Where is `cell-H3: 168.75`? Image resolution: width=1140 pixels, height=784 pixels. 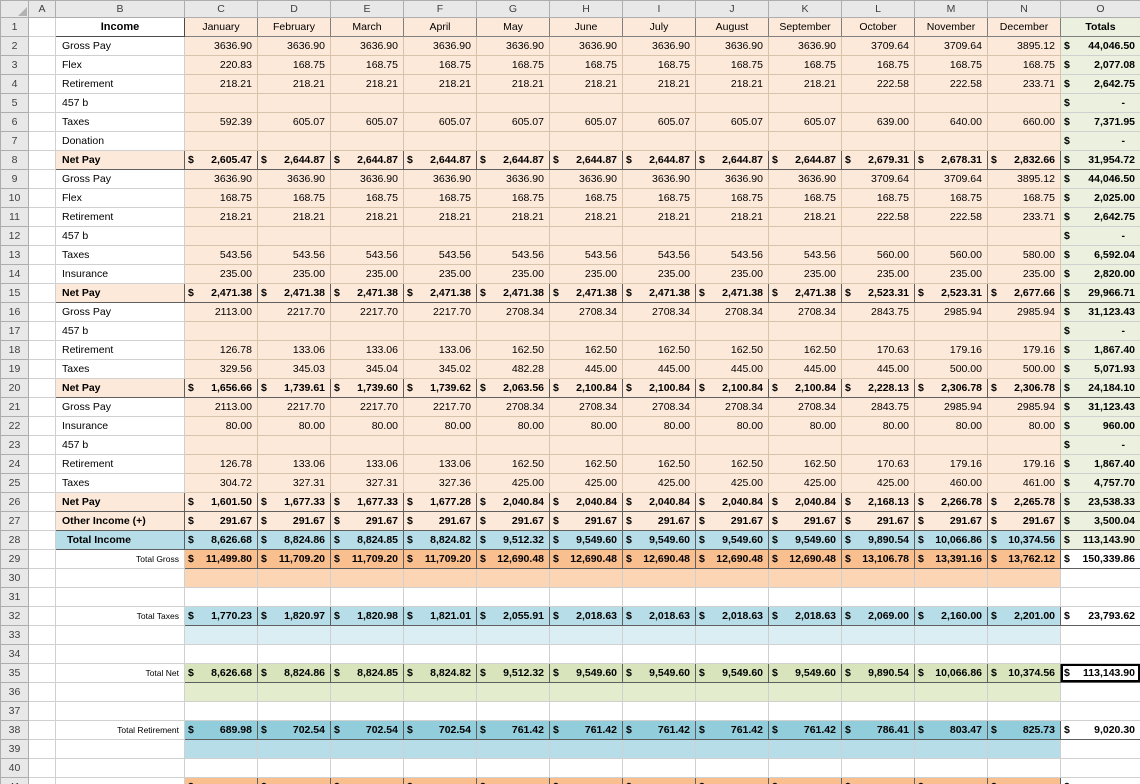 cell-H3: 168.75 is located at coordinates (586, 65).